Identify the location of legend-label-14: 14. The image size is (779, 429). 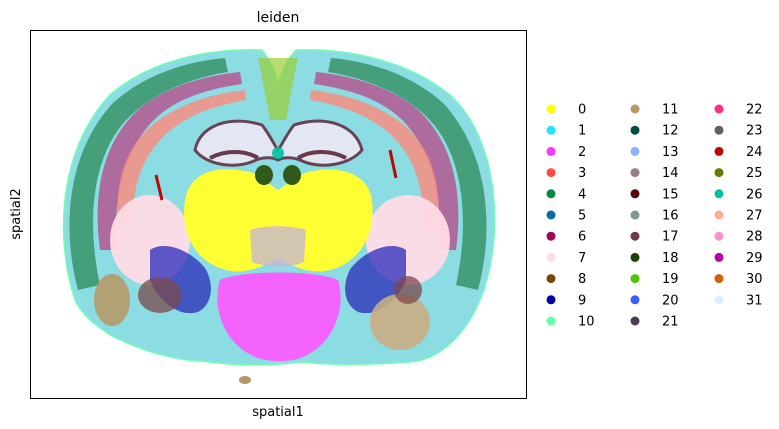
(670, 173).